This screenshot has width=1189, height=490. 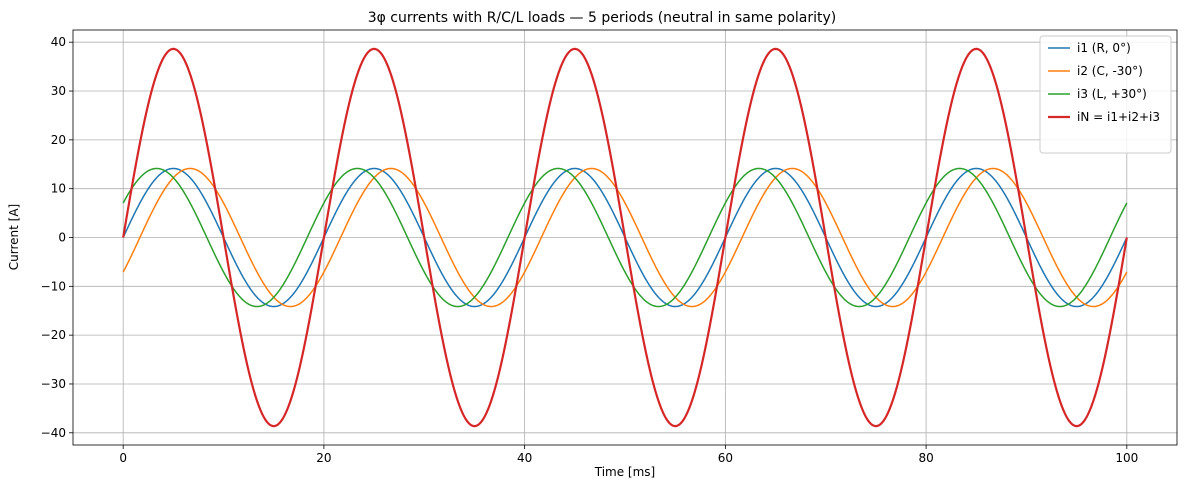 What do you see at coordinates (62, 238) in the screenshot?
I see `y-tick-label: 0` at bounding box center [62, 238].